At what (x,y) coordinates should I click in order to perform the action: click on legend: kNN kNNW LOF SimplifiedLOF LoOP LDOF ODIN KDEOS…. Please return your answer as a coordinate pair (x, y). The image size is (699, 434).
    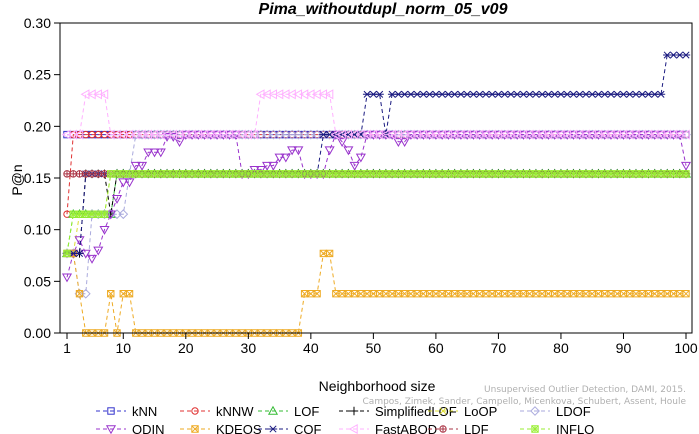
    Looking at the image, I should click on (345, 419).